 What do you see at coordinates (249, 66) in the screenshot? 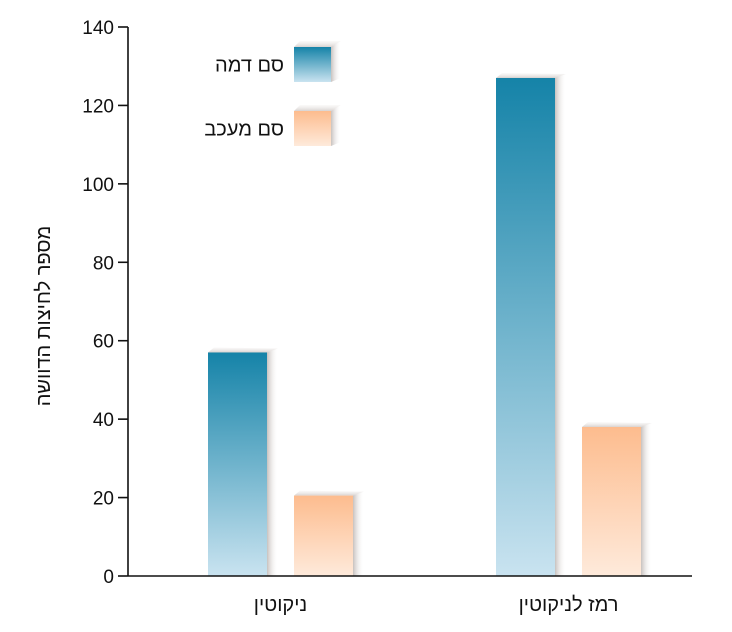
I see `legend-label: סם דמה` at bounding box center [249, 66].